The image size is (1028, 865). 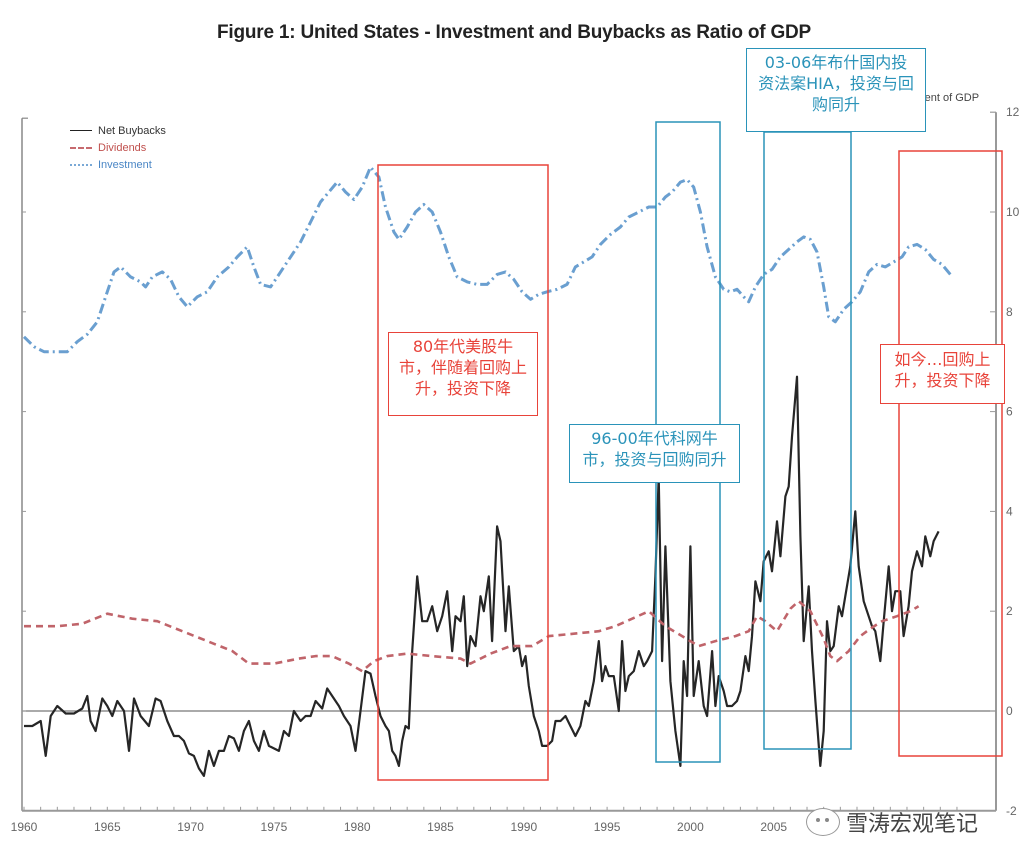 I want to click on highlight-box-now, so click(x=950, y=453).